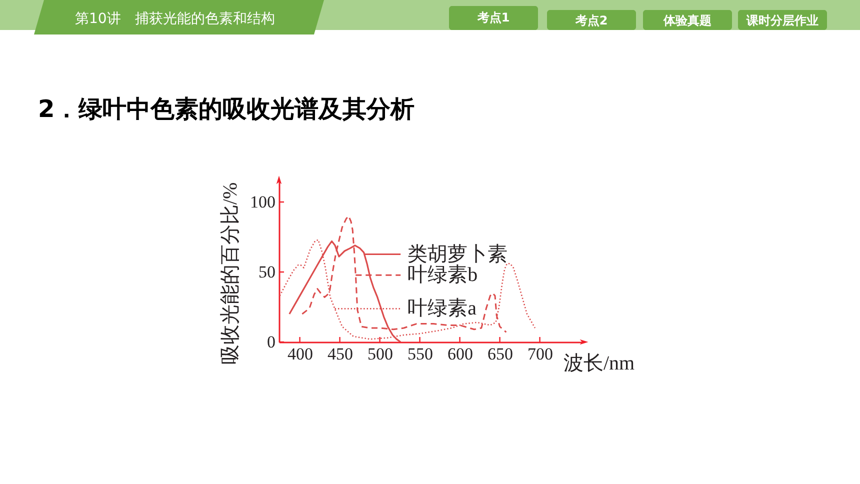  I want to click on text: 考点1, so click(493, 17).